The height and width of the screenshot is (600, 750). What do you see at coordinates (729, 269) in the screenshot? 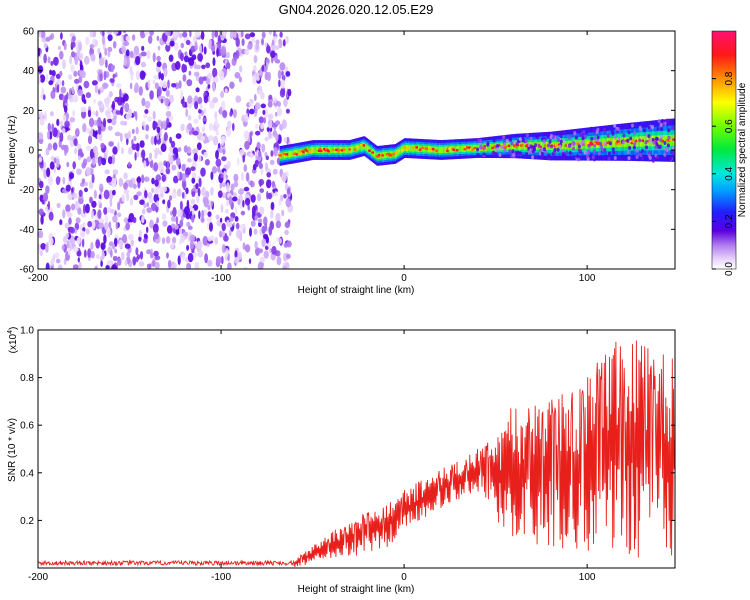
I see `colorbar-tick-label: 0.0` at bounding box center [729, 269].